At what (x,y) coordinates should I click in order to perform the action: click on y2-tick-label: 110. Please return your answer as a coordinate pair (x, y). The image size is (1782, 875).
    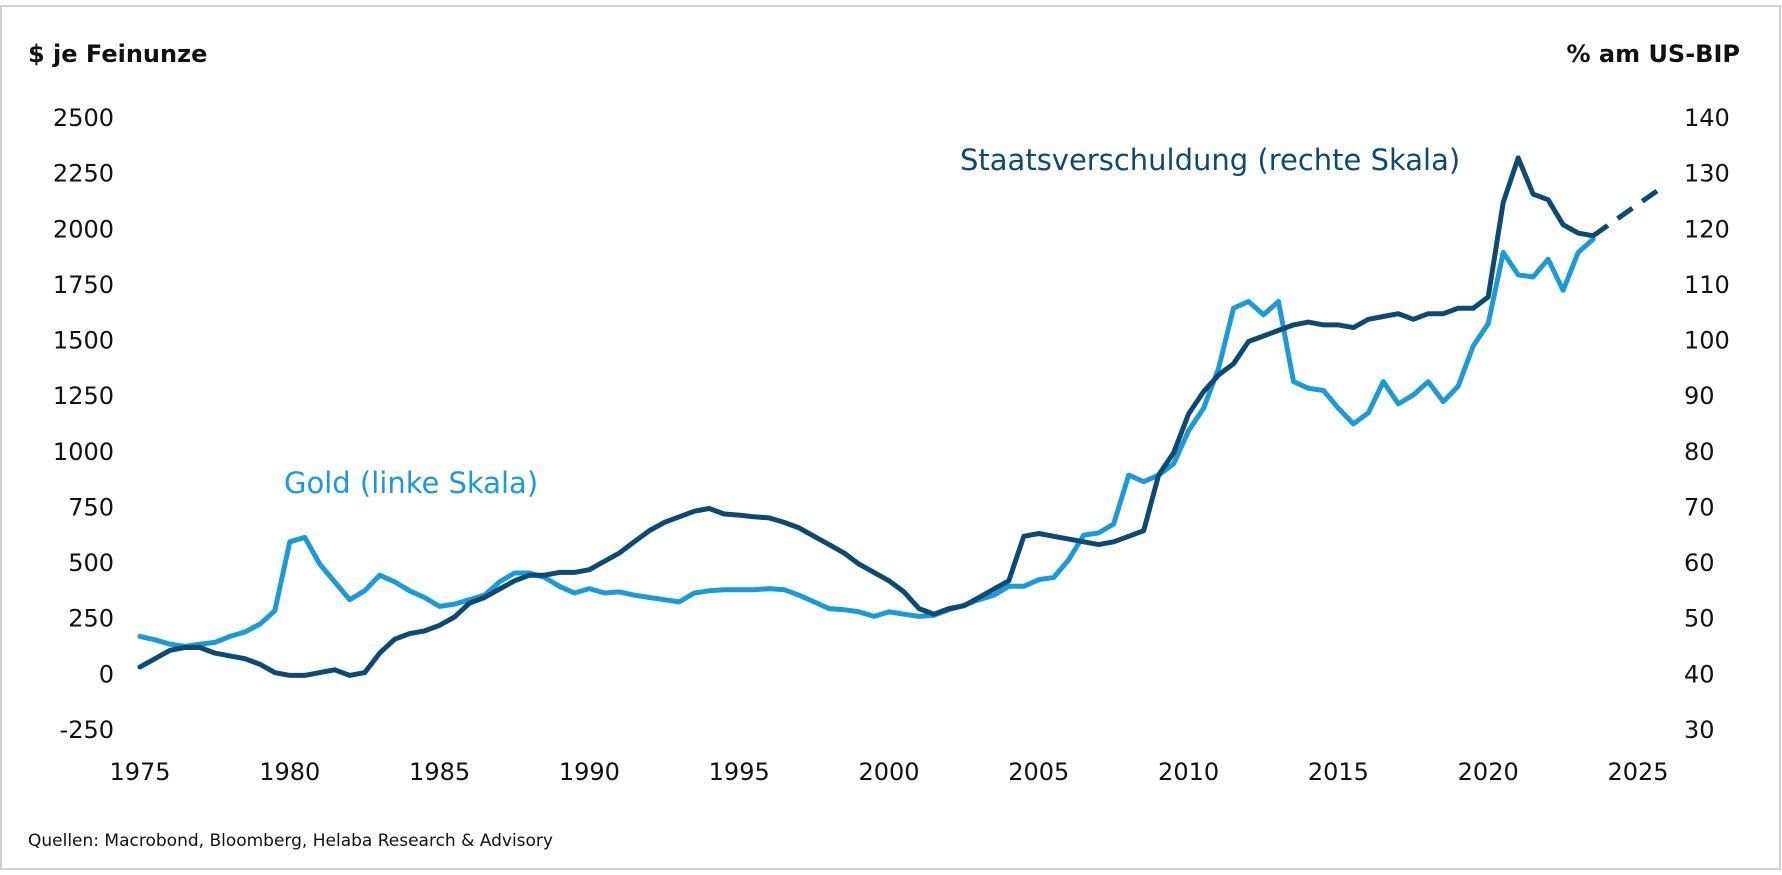
    Looking at the image, I should click on (1707, 285).